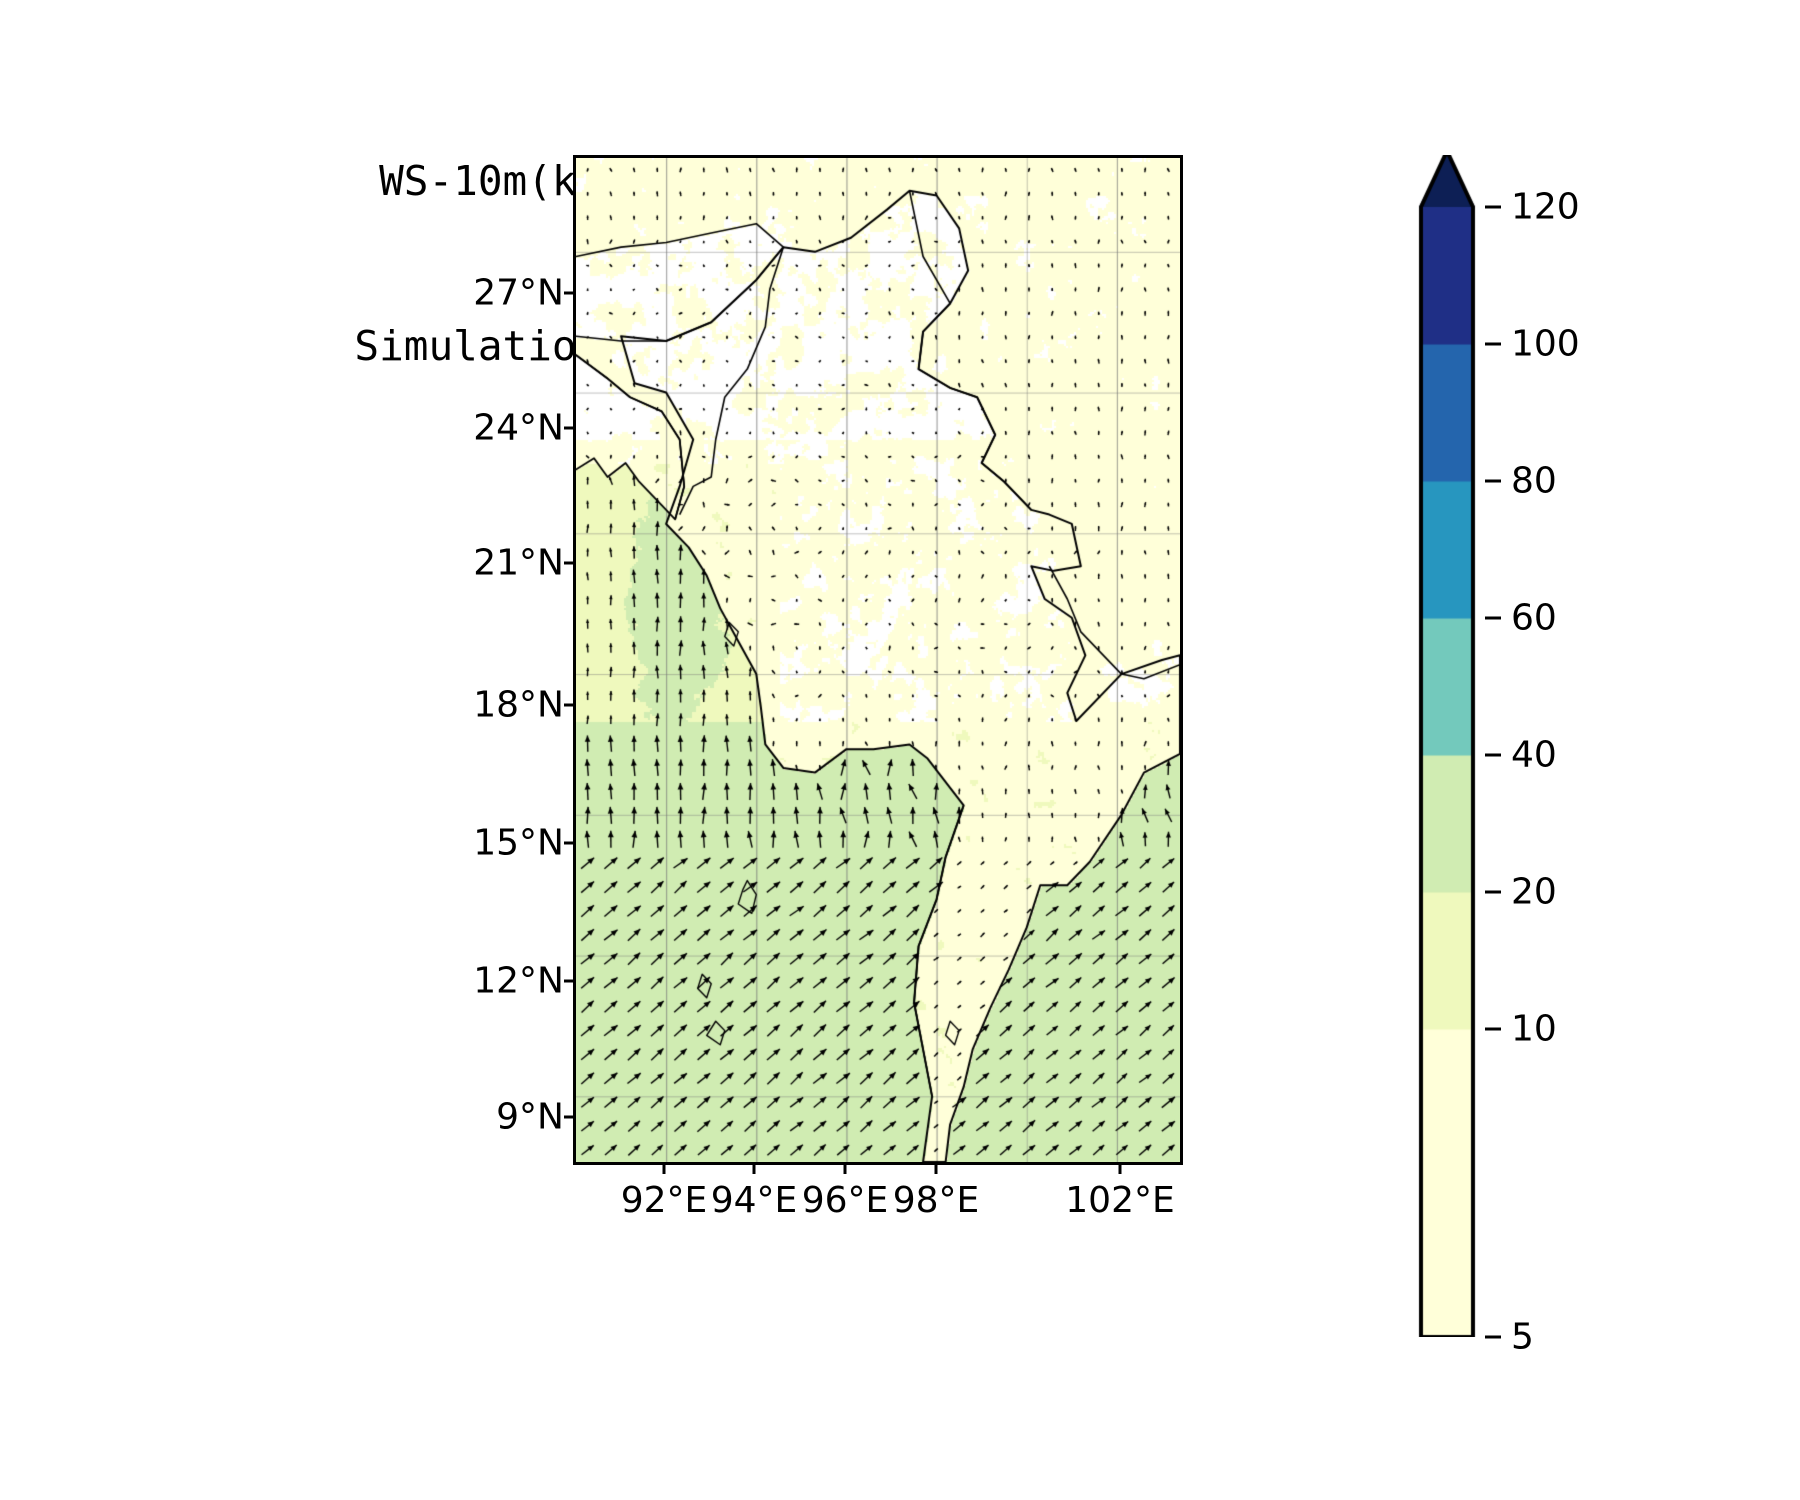 The height and width of the screenshot is (1500, 1800). I want to click on longitude-tick-label: 94°E, so click(754, 1200).